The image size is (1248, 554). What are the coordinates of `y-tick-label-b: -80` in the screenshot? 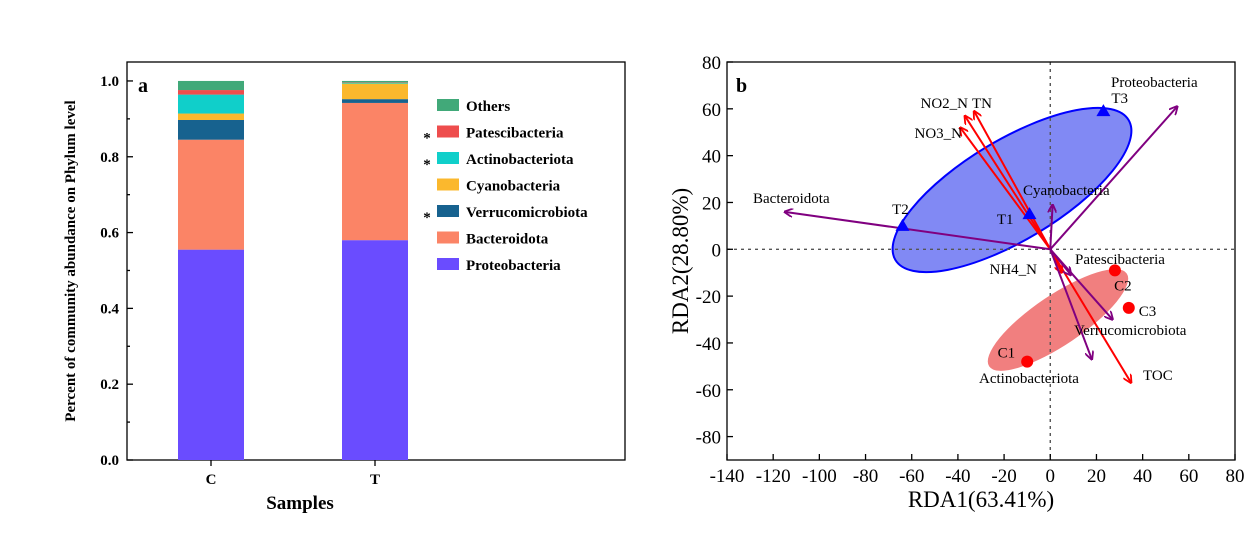 It's located at (708, 438).